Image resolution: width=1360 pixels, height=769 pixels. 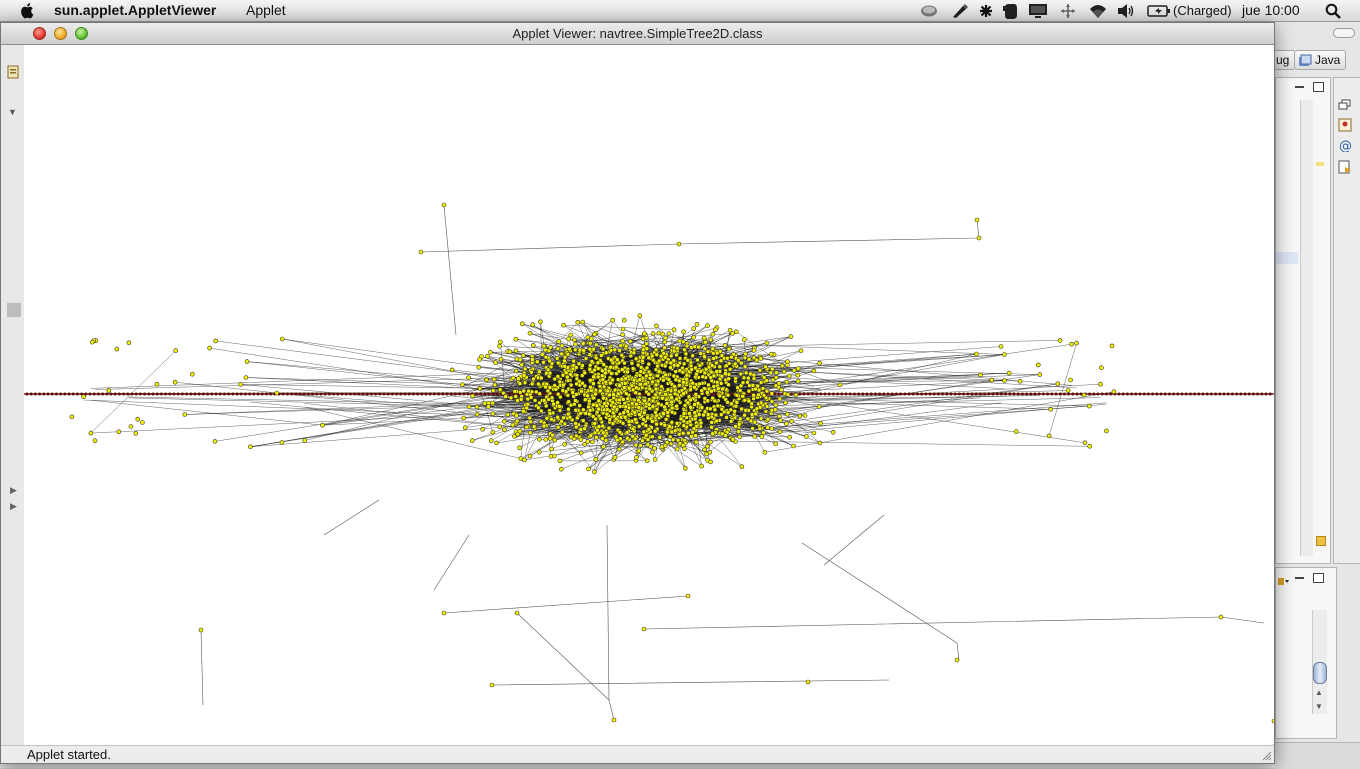 What do you see at coordinates (12, 112) in the screenshot?
I see `collapse-arrow-icon: ▼` at bounding box center [12, 112].